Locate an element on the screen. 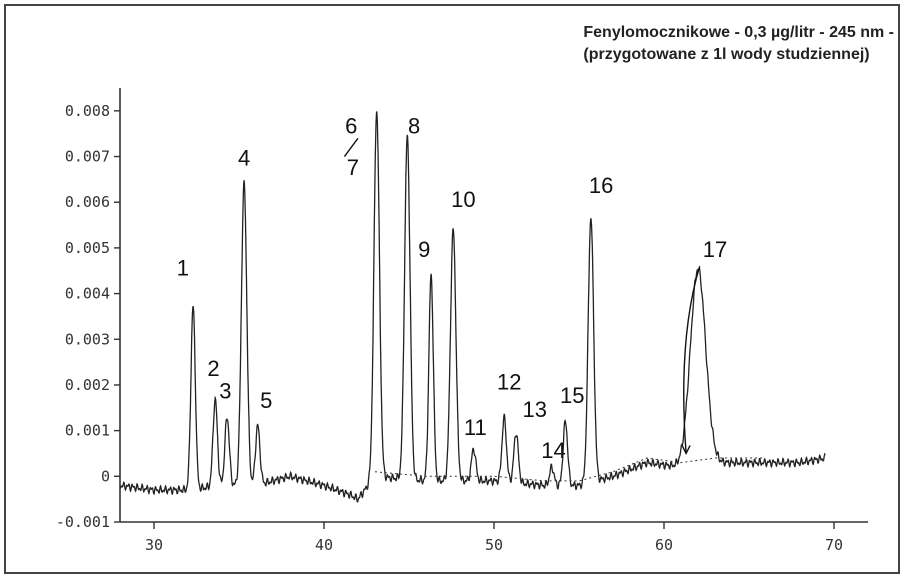 The height and width of the screenshot is (579, 906). peak-label-14: 14 is located at coordinates (553, 450).